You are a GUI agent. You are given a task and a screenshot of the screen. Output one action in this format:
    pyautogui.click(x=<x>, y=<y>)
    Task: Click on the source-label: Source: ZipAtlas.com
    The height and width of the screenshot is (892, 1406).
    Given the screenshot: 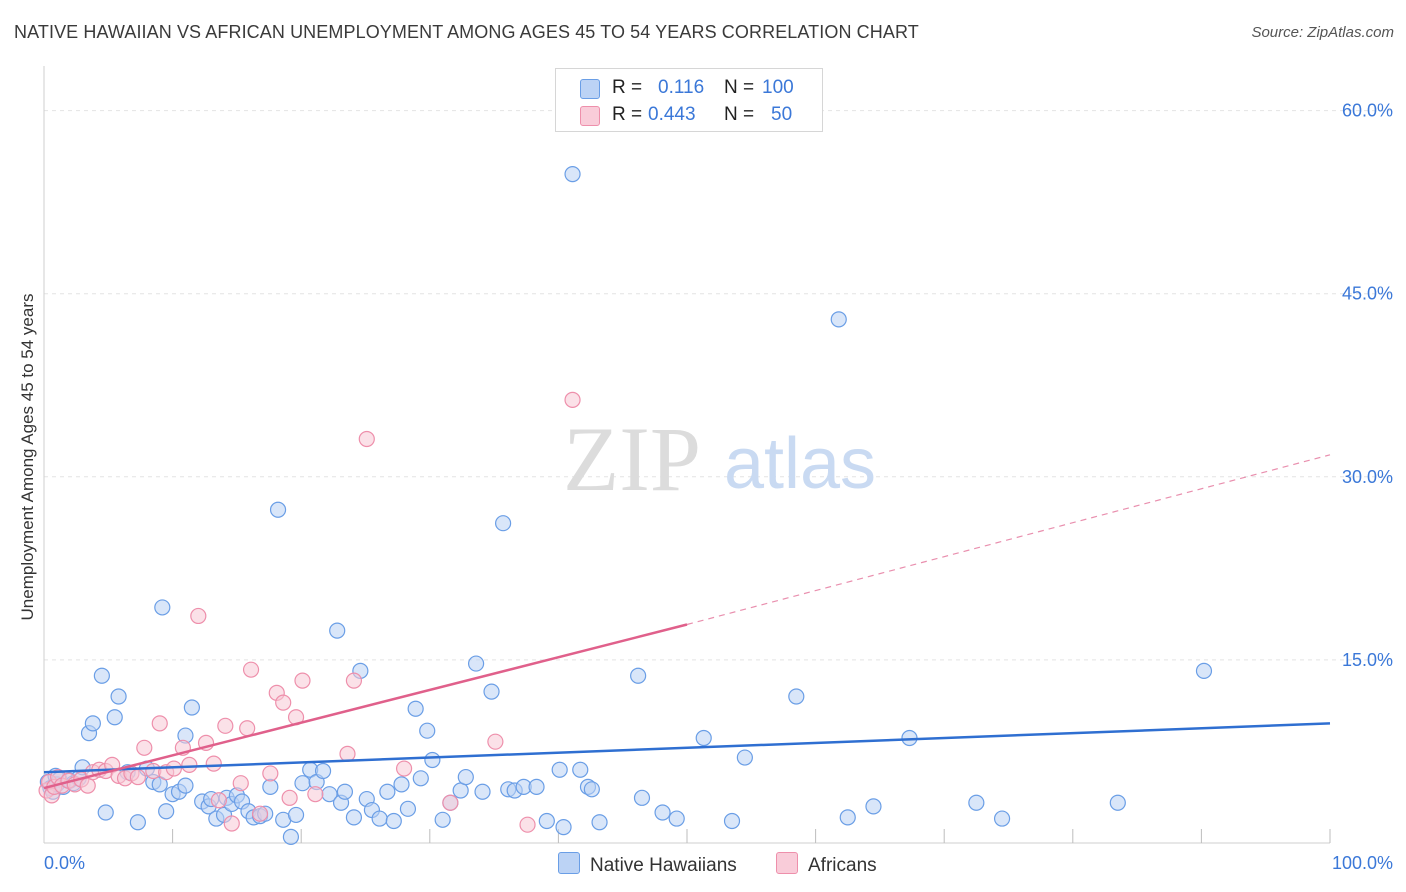 What is the action you would take?
    pyautogui.click(x=1322, y=32)
    